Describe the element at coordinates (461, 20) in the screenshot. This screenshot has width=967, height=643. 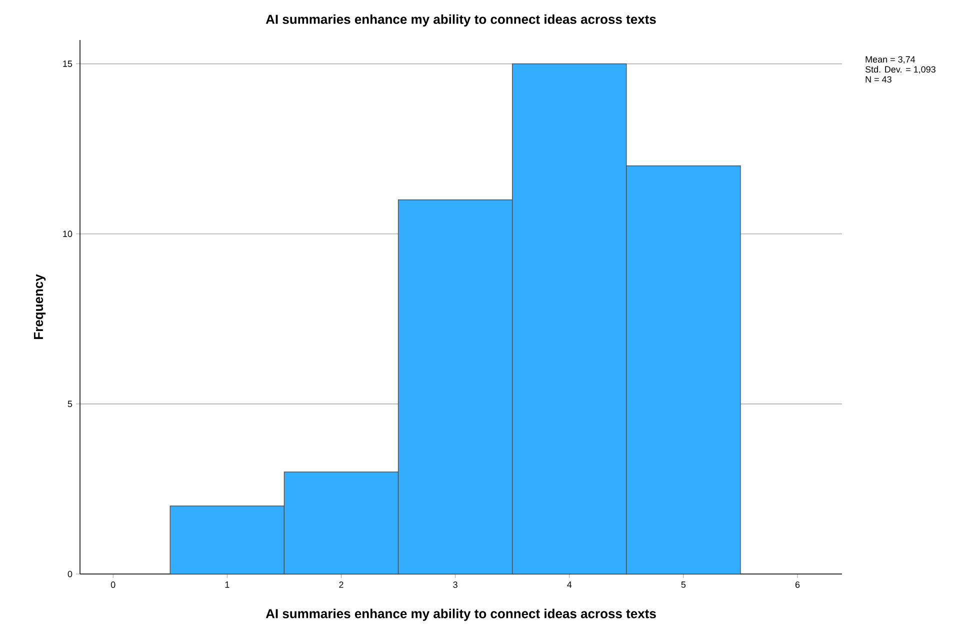
I see `chart-title: AI summaries enhance my ability to connect ideas across texts` at that location.